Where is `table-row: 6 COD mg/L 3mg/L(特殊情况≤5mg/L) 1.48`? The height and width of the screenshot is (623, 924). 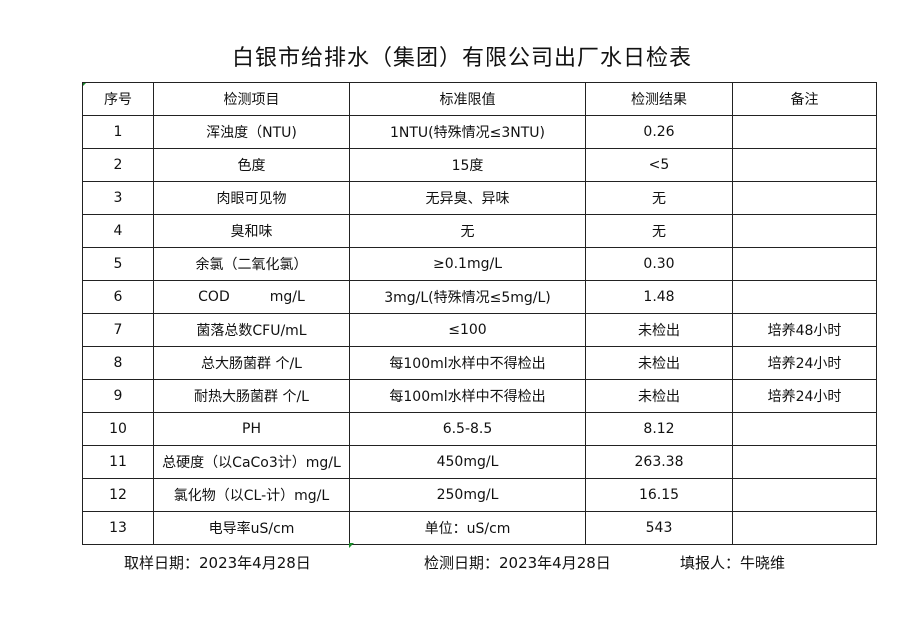
table-row: 6 COD mg/L 3mg/L(特殊情况≤5mg/L) 1.48 is located at coordinates (479, 297).